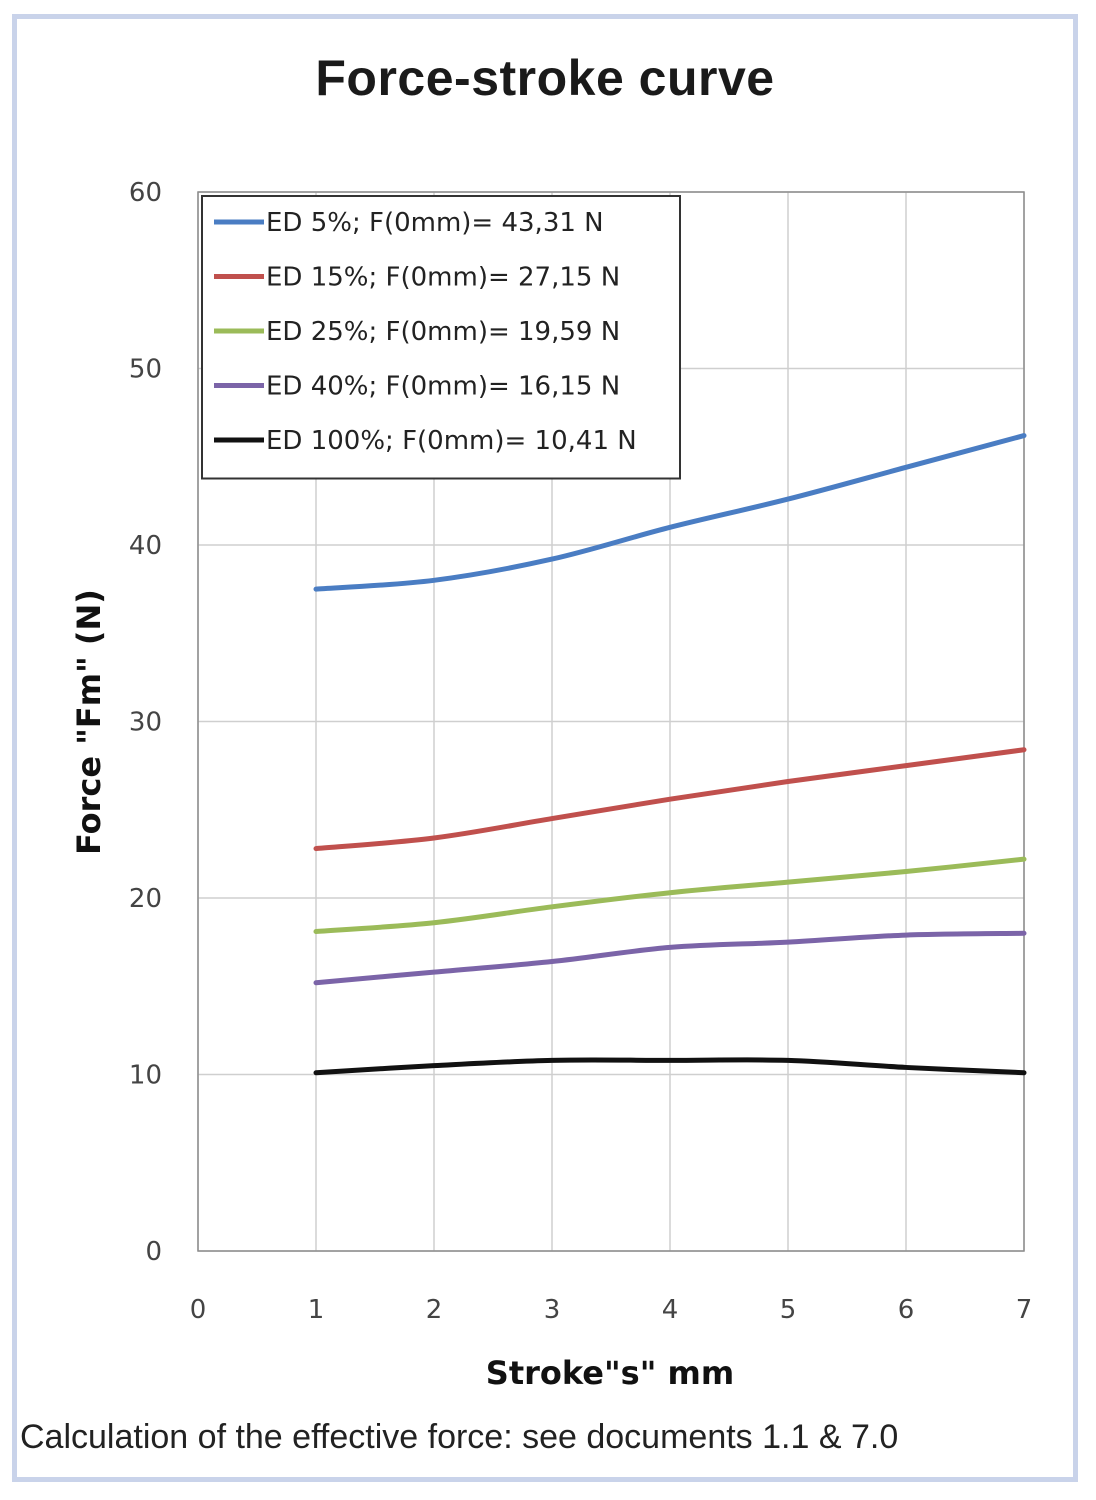 This screenshot has width=1096, height=1500. Describe the element at coordinates (552, 1310) in the screenshot. I see `x-tick-label: 3` at that location.